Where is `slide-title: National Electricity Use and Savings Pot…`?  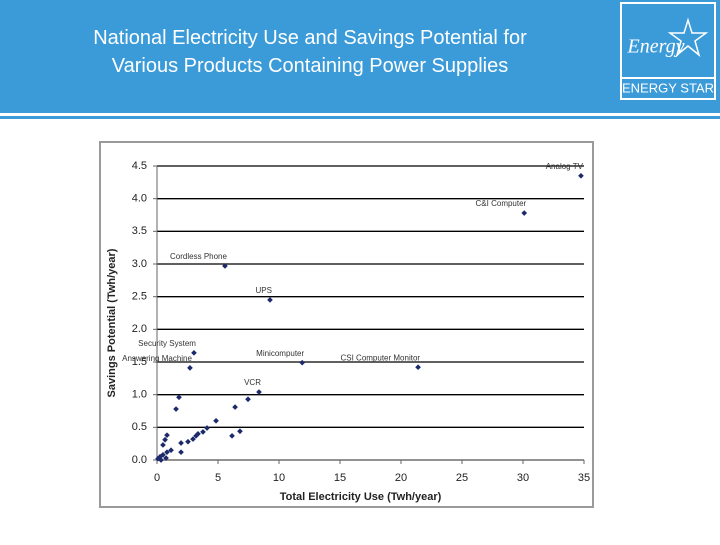
slide-title: National Electricity Use and Savings Pot… is located at coordinates (310, 52).